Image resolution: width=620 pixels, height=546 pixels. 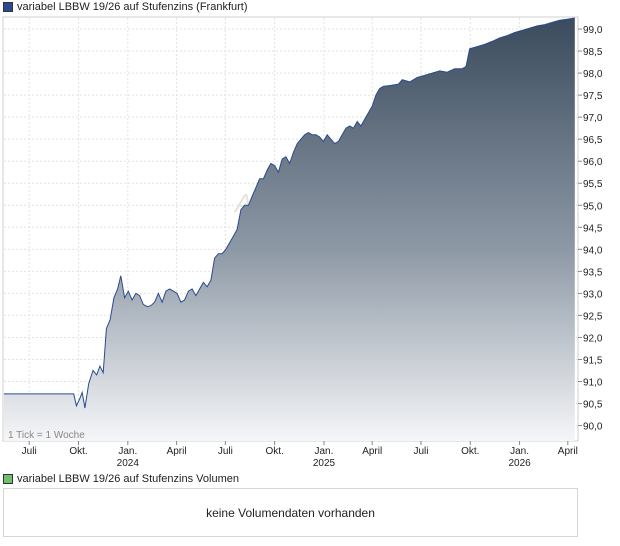 What do you see at coordinates (593, 250) in the screenshot?
I see `y-tick-label: 94,0` at bounding box center [593, 250].